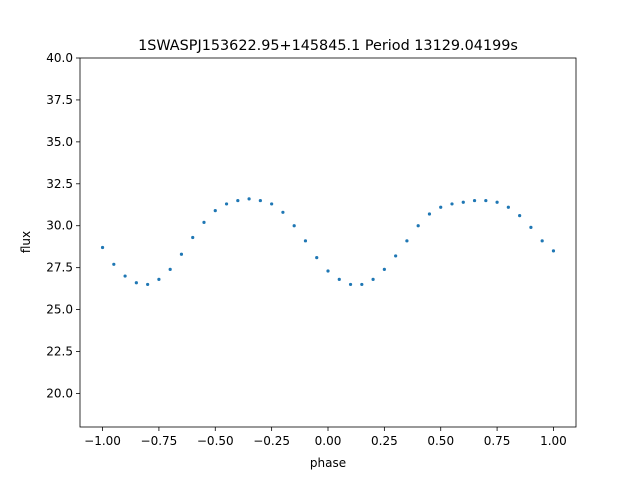 The image size is (640, 480). What do you see at coordinates (328, 242) in the screenshot?
I see `scatter-points` at bounding box center [328, 242].